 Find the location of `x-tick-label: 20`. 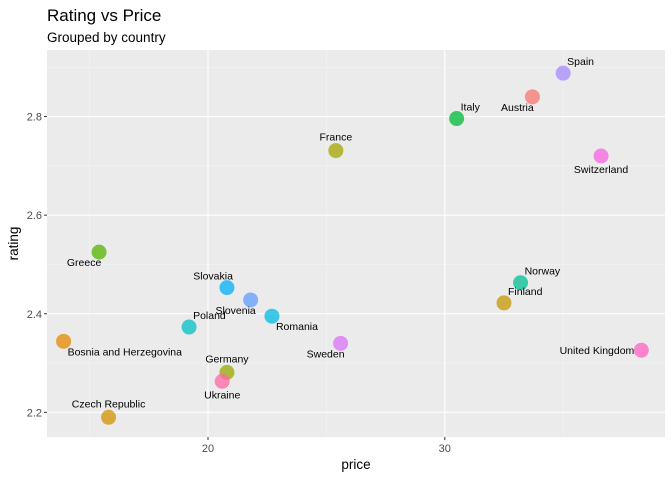

x-tick-label: 20 is located at coordinates (208, 449).